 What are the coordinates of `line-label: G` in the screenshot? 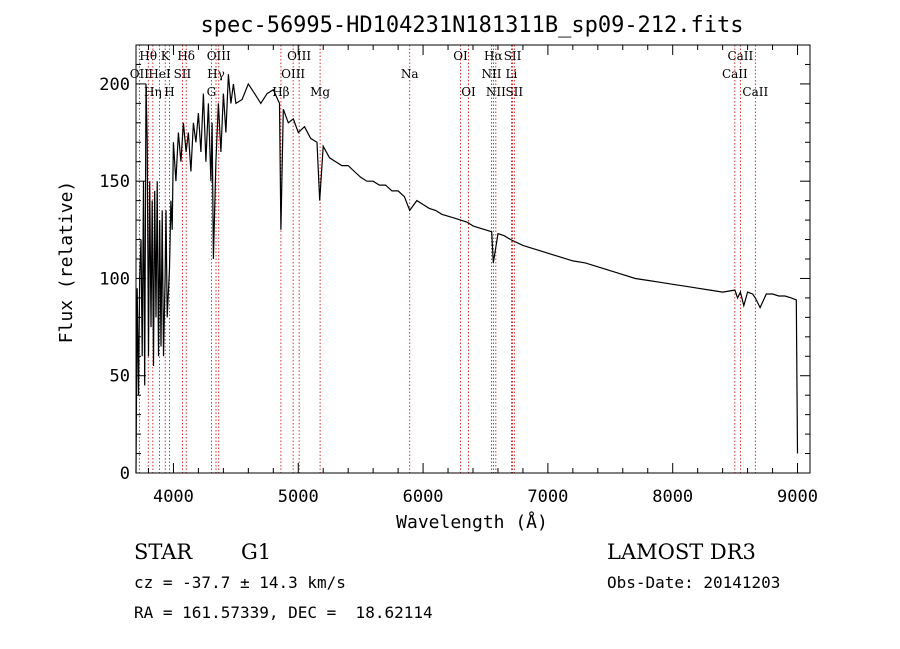 It's located at (212, 92).